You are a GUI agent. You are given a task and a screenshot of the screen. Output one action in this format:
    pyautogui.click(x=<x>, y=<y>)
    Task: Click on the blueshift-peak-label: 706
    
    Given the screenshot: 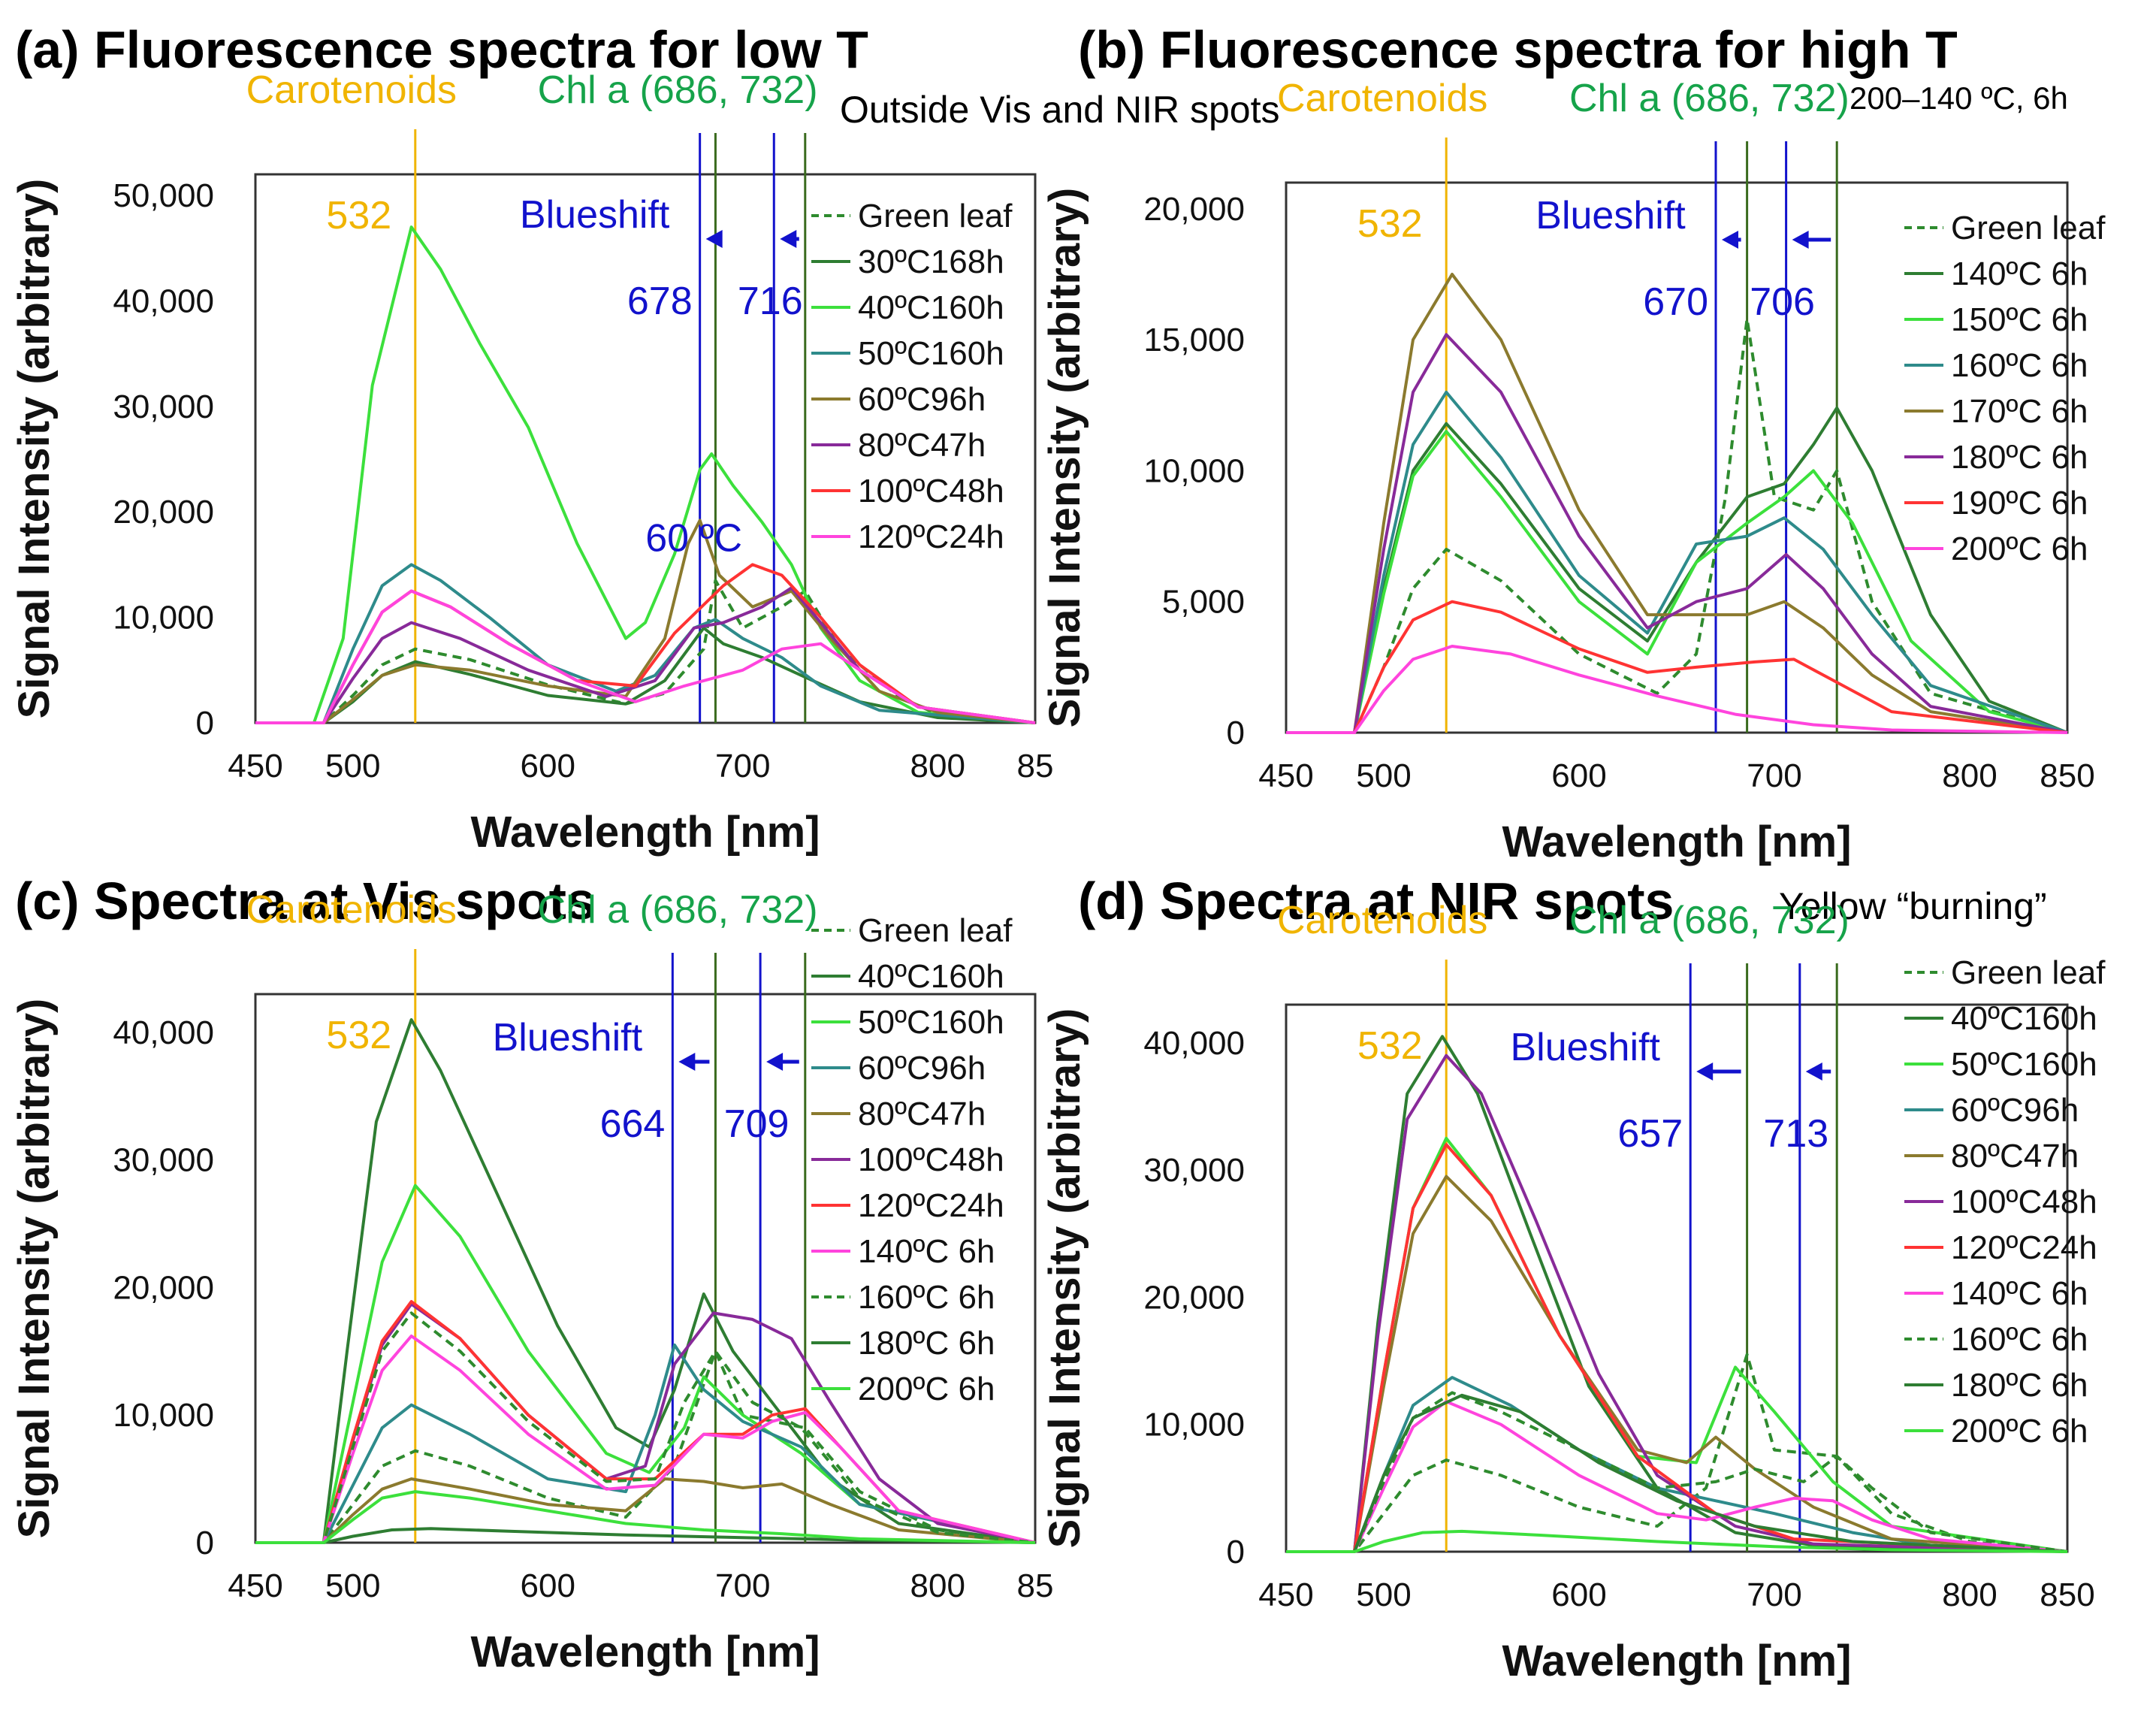 What is the action you would take?
    pyautogui.click(x=1782, y=302)
    